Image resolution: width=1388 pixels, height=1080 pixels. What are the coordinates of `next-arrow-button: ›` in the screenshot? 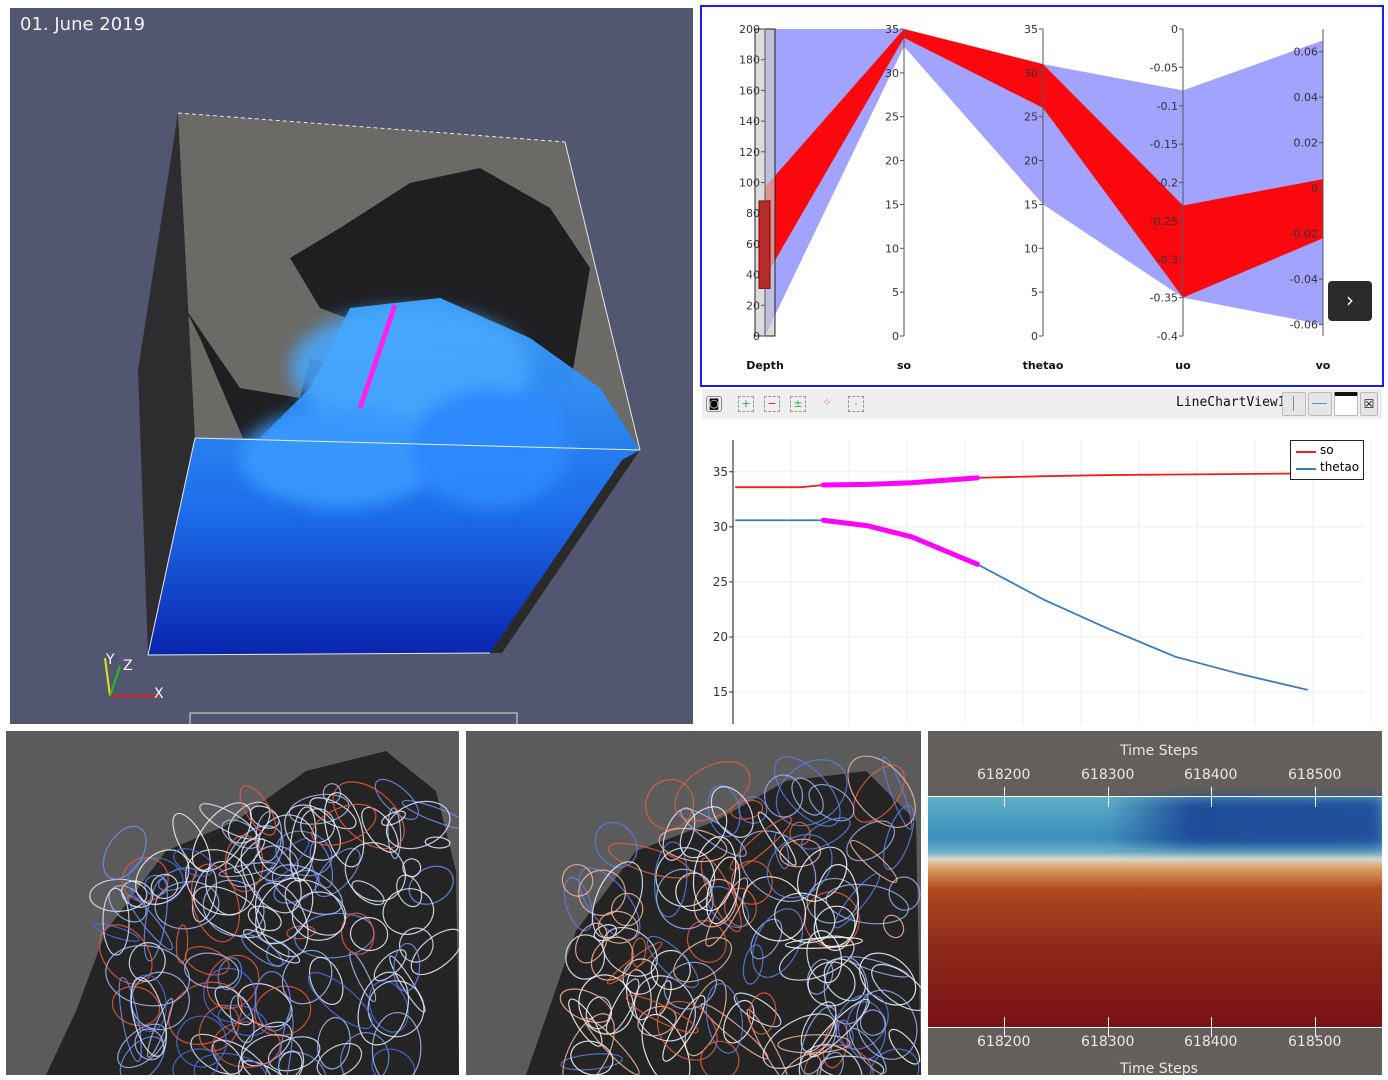 It's located at (1350, 301).